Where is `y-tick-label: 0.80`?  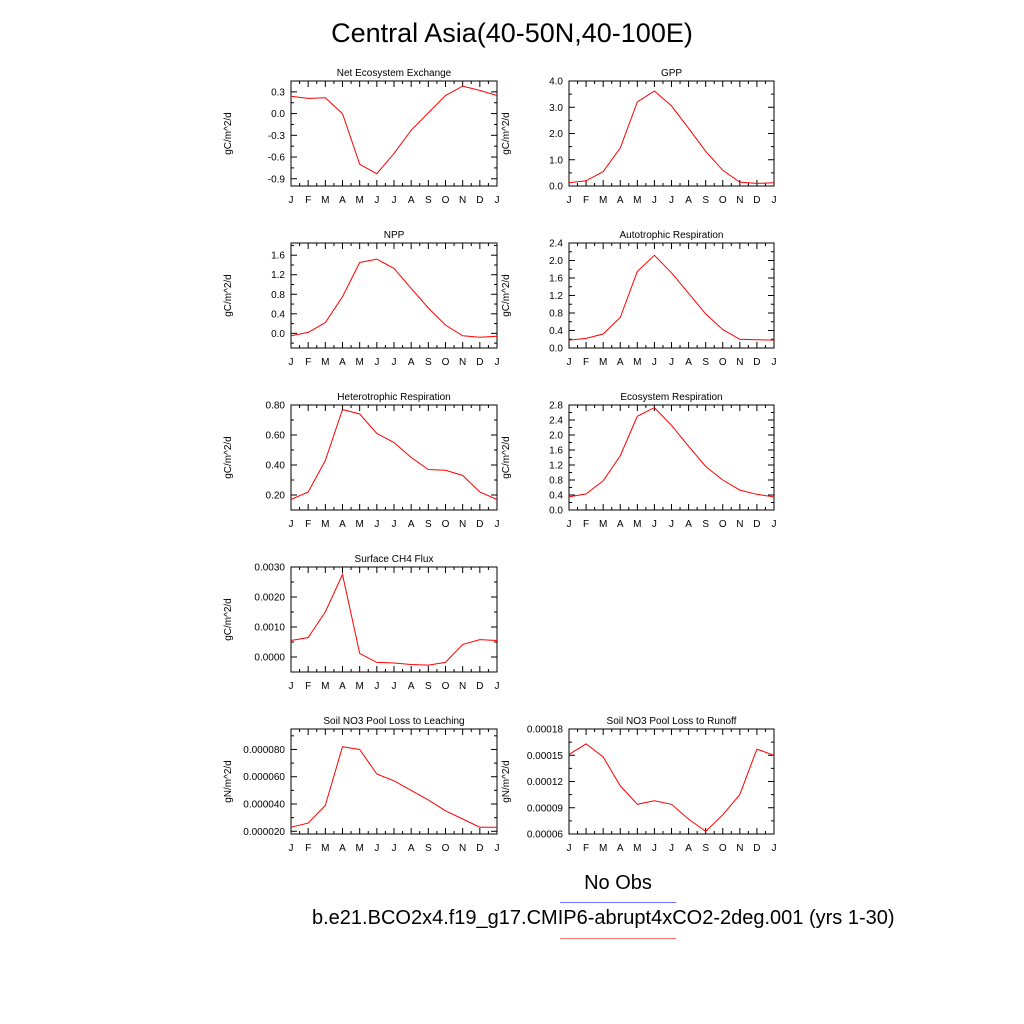 y-tick-label: 0.80 is located at coordinates (276, 406).